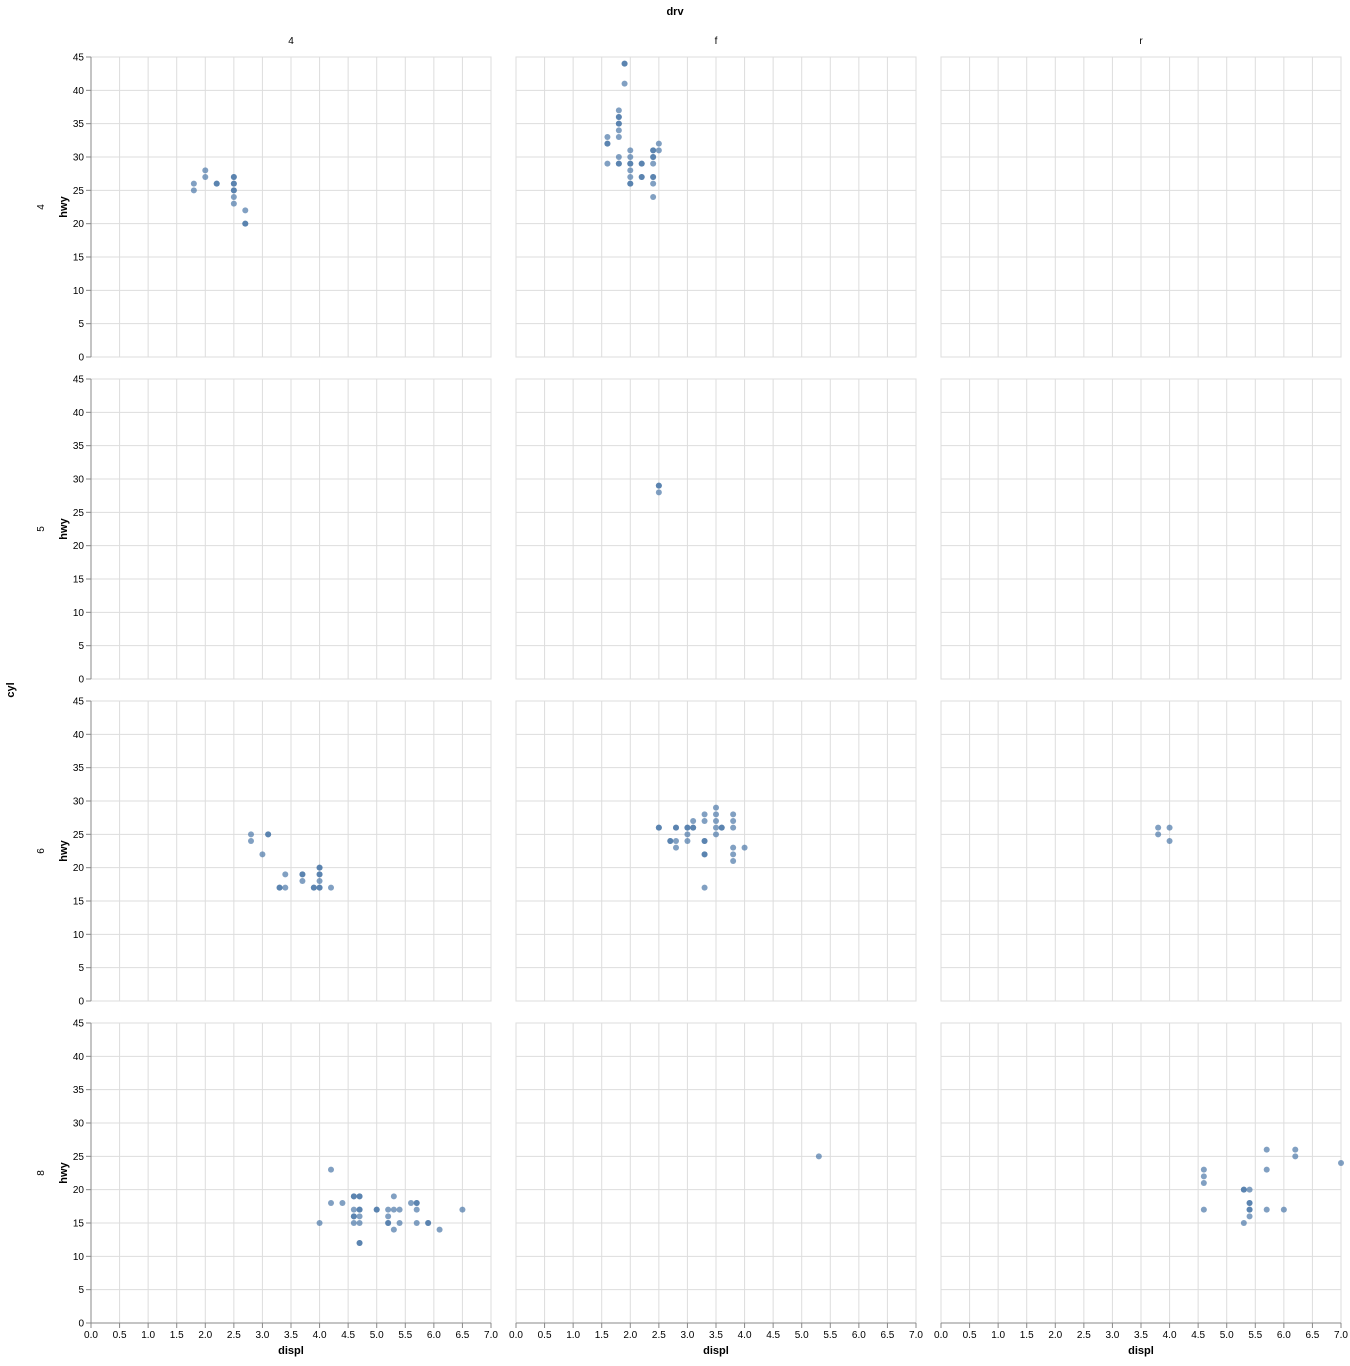  I want to click on panel-5-r-frame, so click(1141, 529).